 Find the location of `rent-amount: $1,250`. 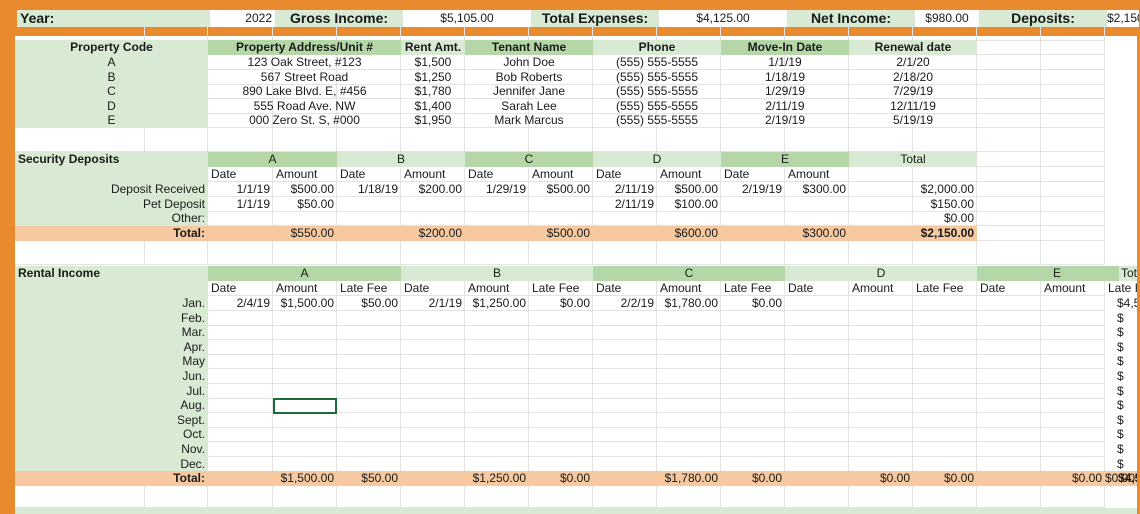

rent-amount: $1,250 is located at coordinates (433, 76).